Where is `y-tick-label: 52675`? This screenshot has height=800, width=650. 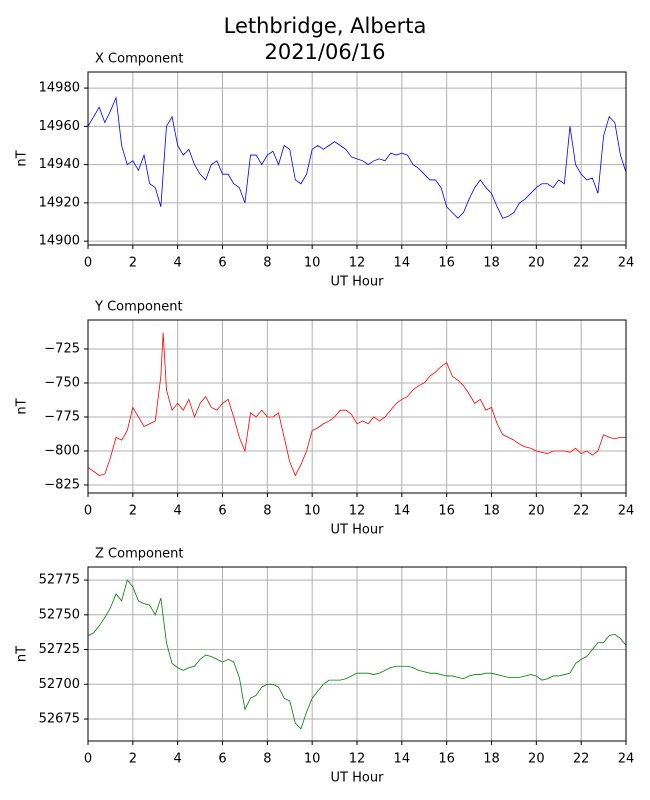 y-tick-label: 52675 is located at coordinates (59, 719).